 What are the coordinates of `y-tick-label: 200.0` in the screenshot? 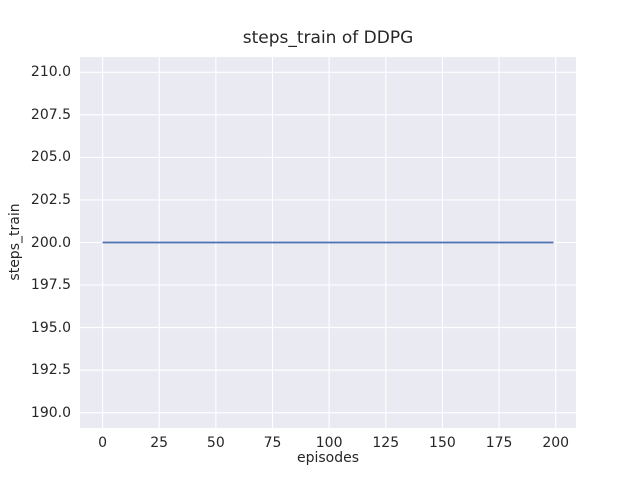 It's located at (50, 242).